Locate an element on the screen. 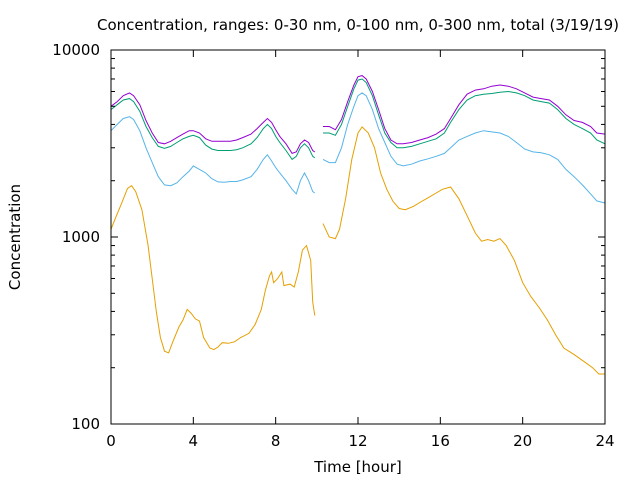 This screenshot has height=480, width=640. x-tick-label: 4 is located at coordinates (194, 441).